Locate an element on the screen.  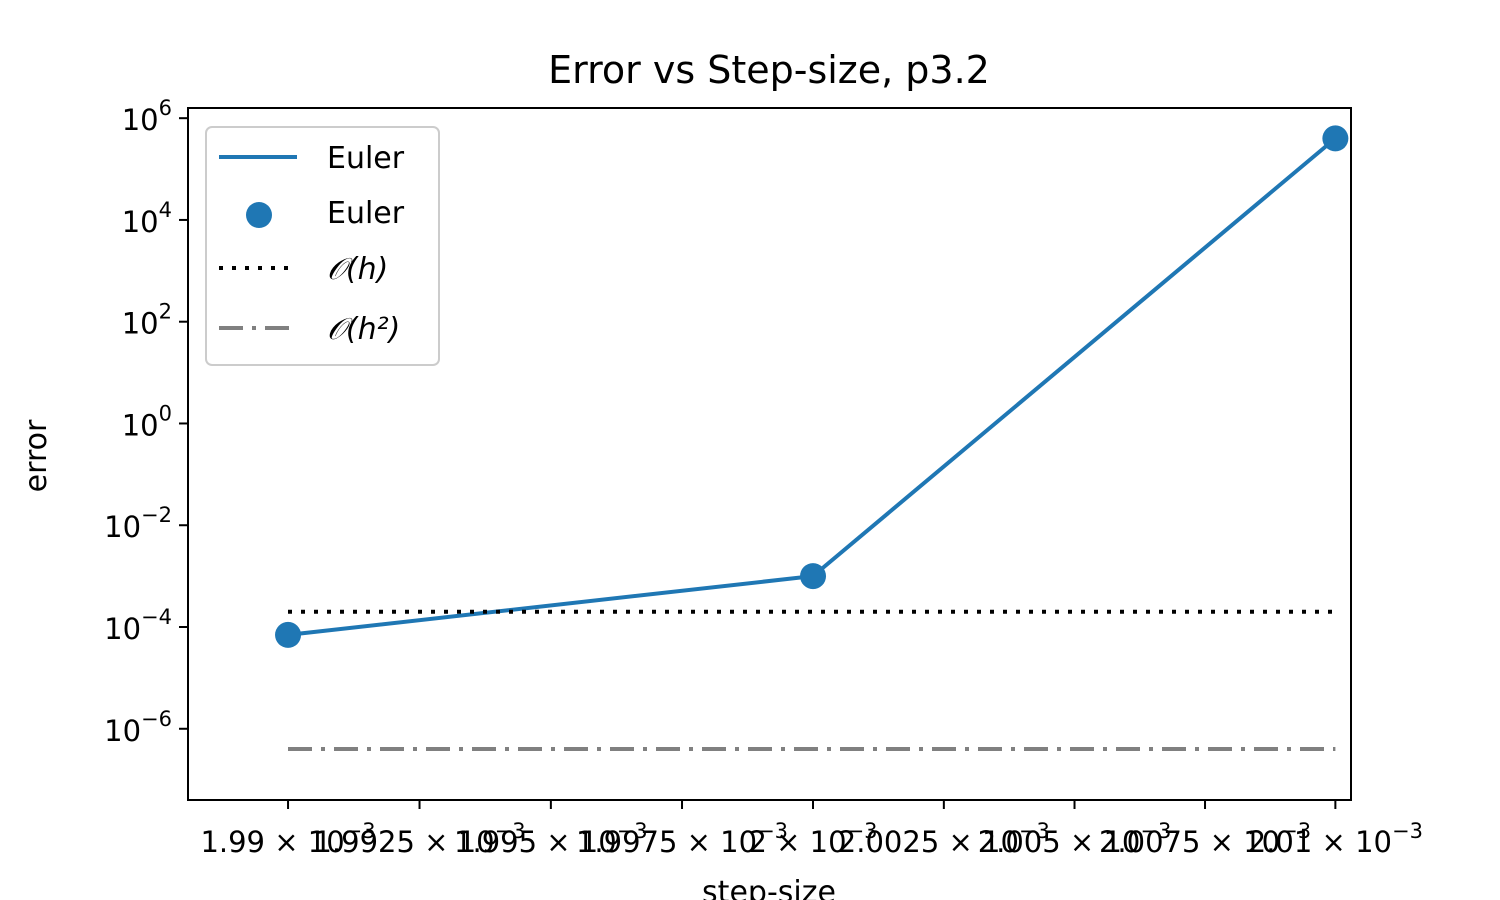
y-tick-label: 10² is located at coordinates (147, 320).